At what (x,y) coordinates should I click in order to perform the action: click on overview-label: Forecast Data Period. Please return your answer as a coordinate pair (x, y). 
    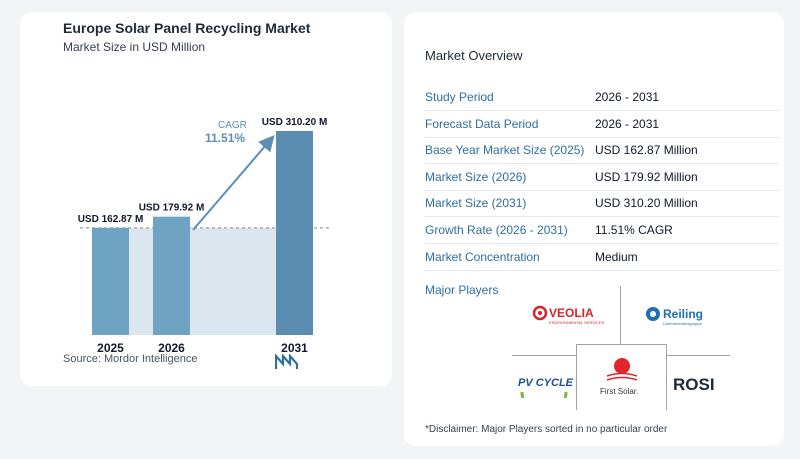
    Looking at the image, I should click on (482, 123).